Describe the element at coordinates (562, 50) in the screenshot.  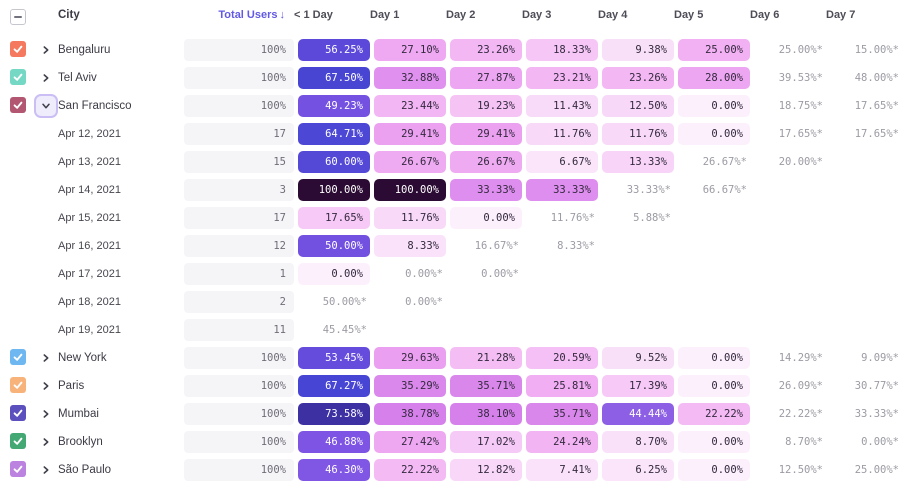
I see `retention-cell: 18.33%` at that location.